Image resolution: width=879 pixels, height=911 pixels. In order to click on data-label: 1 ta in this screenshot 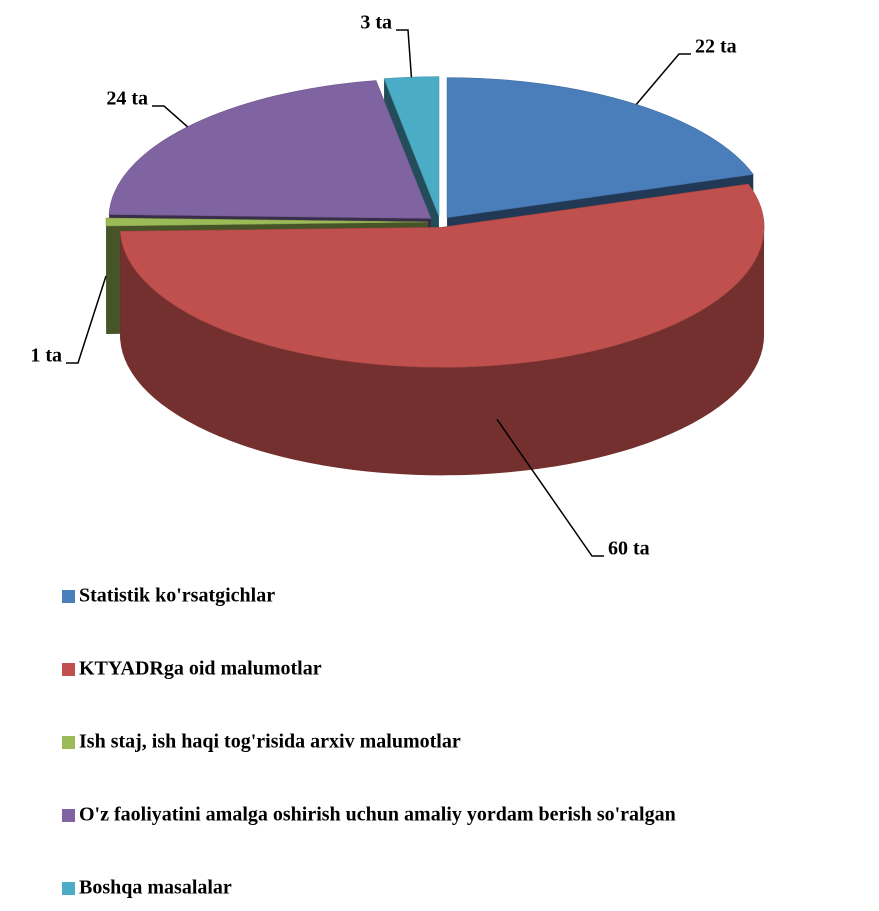, I will do `click(46, 356)`.